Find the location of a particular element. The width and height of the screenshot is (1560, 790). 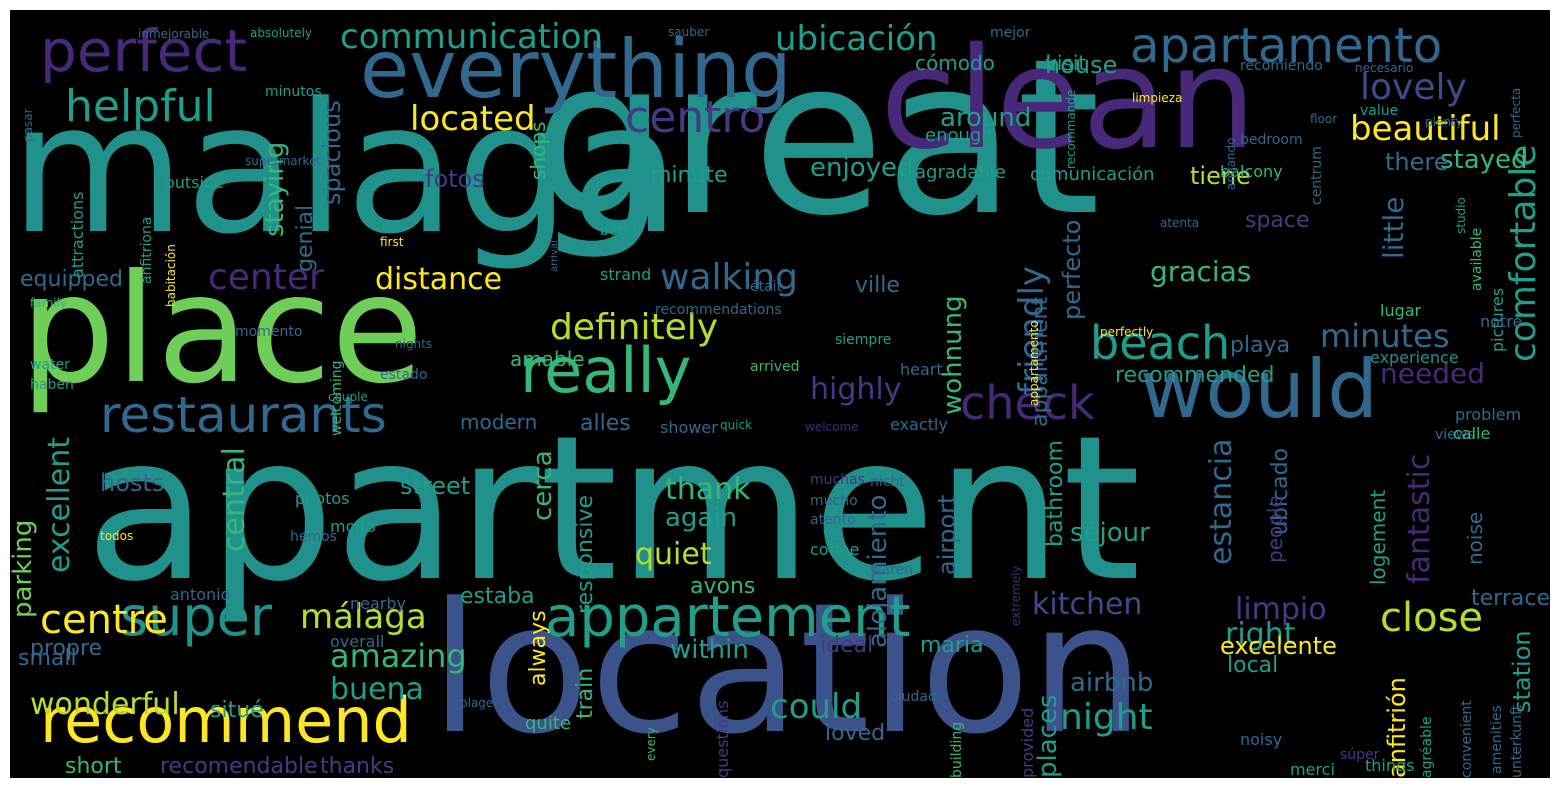

word-139: nearby is located at coordinates (378, 603).